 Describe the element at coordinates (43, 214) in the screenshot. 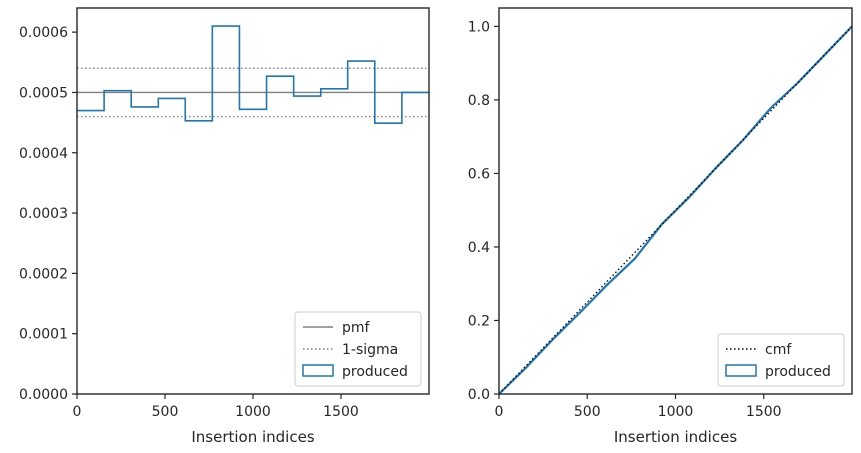

I see `pmf-y-tick-label: 0.0003` at that location.